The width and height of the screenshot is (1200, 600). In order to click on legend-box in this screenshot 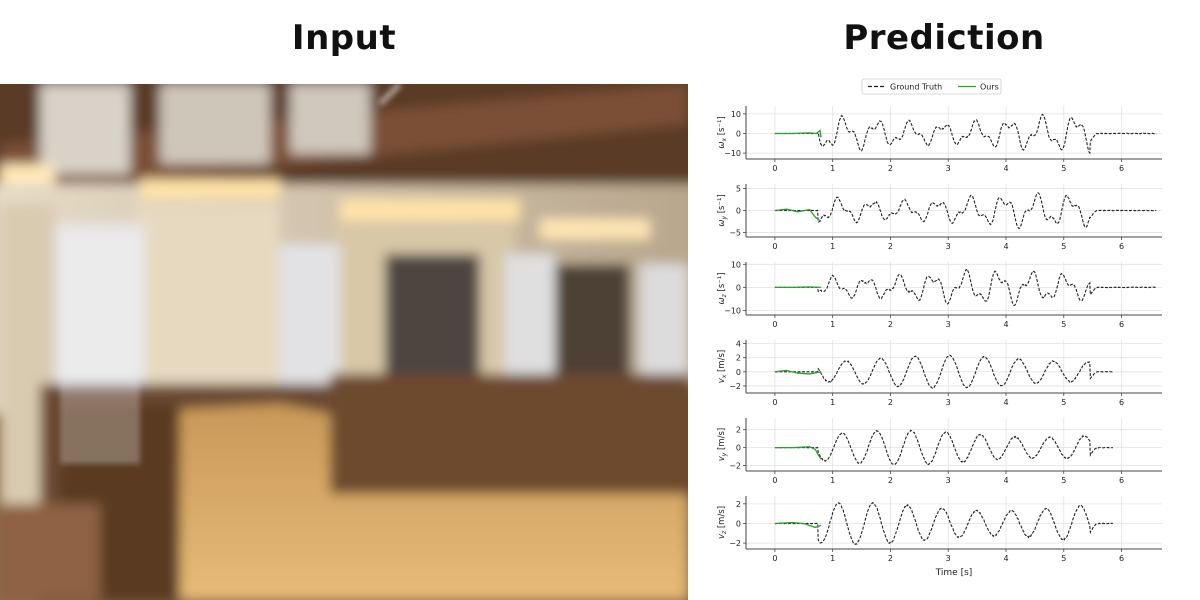, I will do `click(931, 86)`.